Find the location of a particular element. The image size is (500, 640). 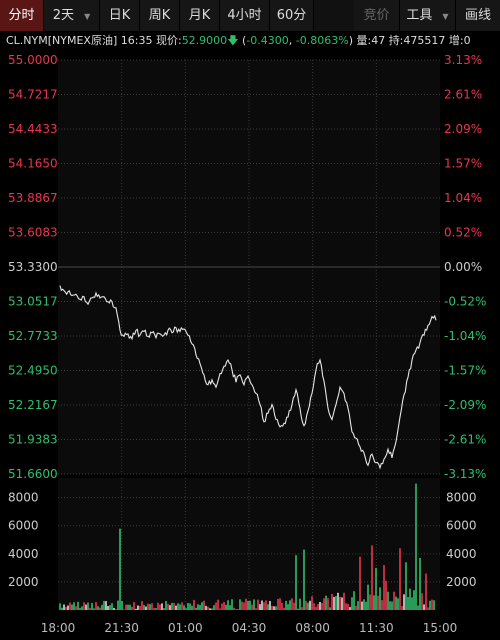

tab-label: 2天 is located at coordinates (63, 15).